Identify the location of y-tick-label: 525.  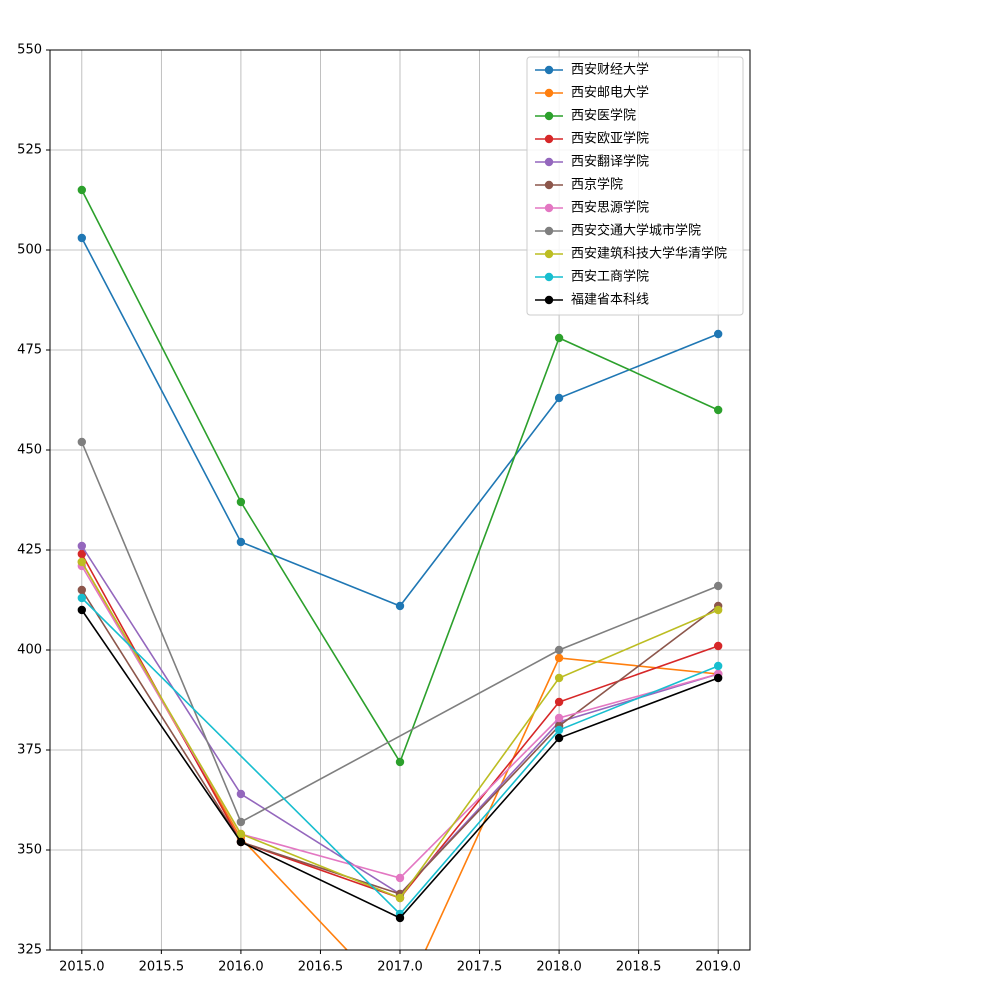
(29, 150).